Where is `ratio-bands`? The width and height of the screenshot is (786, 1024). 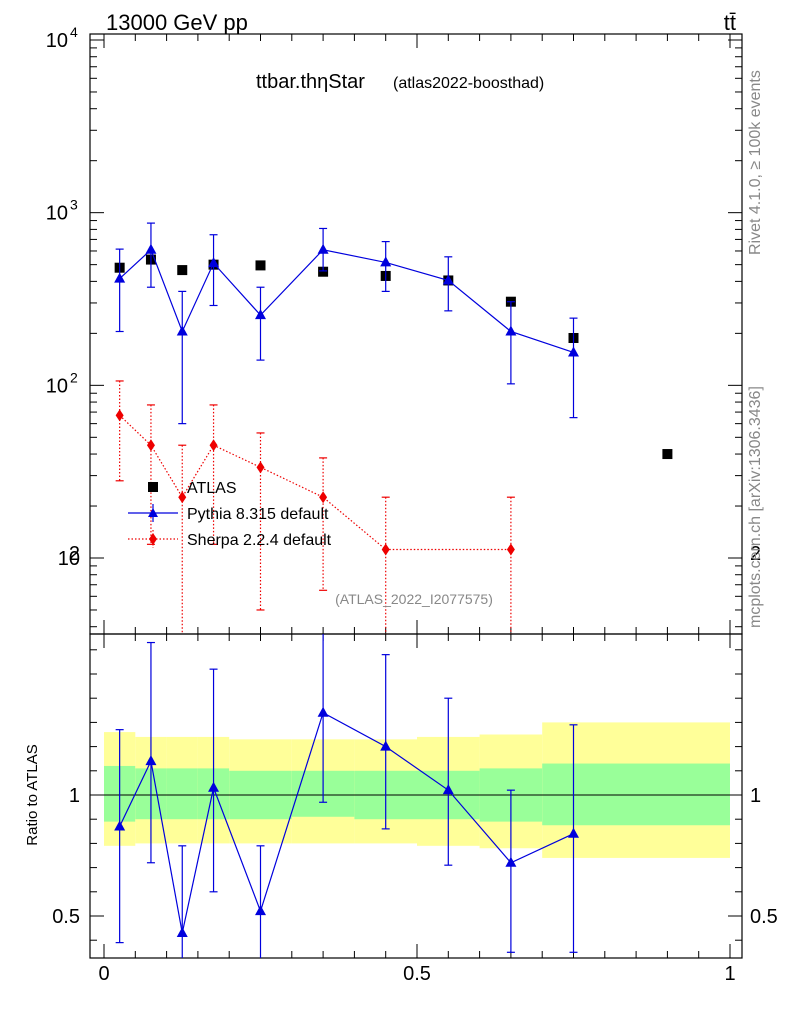
ratio-bands is located at coordinates (417, 790).